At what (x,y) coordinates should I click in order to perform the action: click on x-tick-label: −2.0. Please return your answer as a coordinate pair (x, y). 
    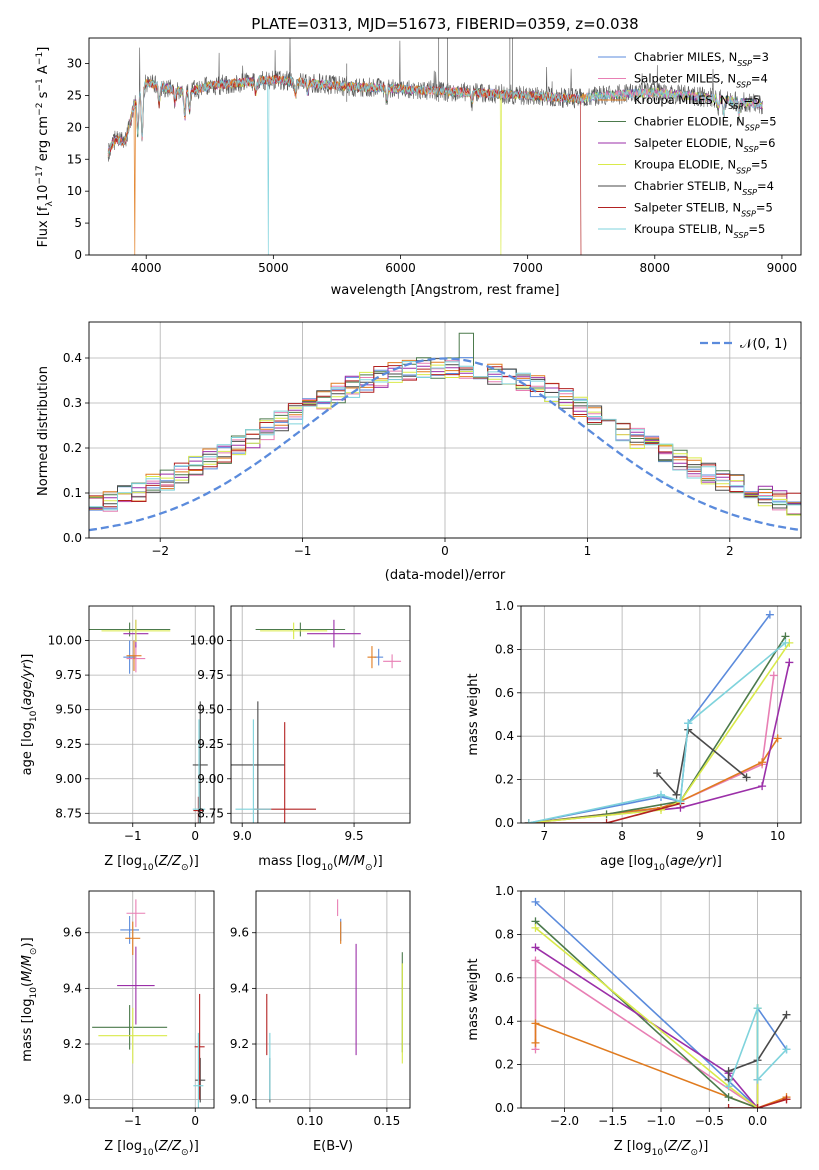
    Looking at the image, I should click on (564, 1121).